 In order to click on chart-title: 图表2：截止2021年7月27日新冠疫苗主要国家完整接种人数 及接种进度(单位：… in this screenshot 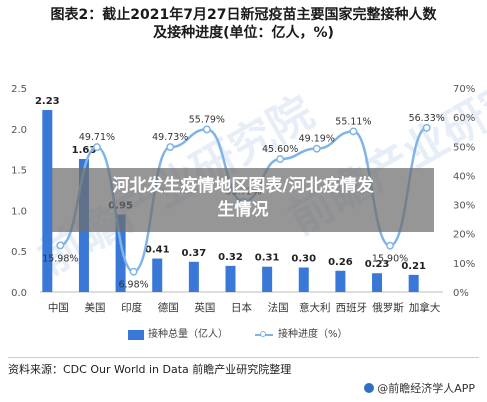, I will do `click(243, 24)`.